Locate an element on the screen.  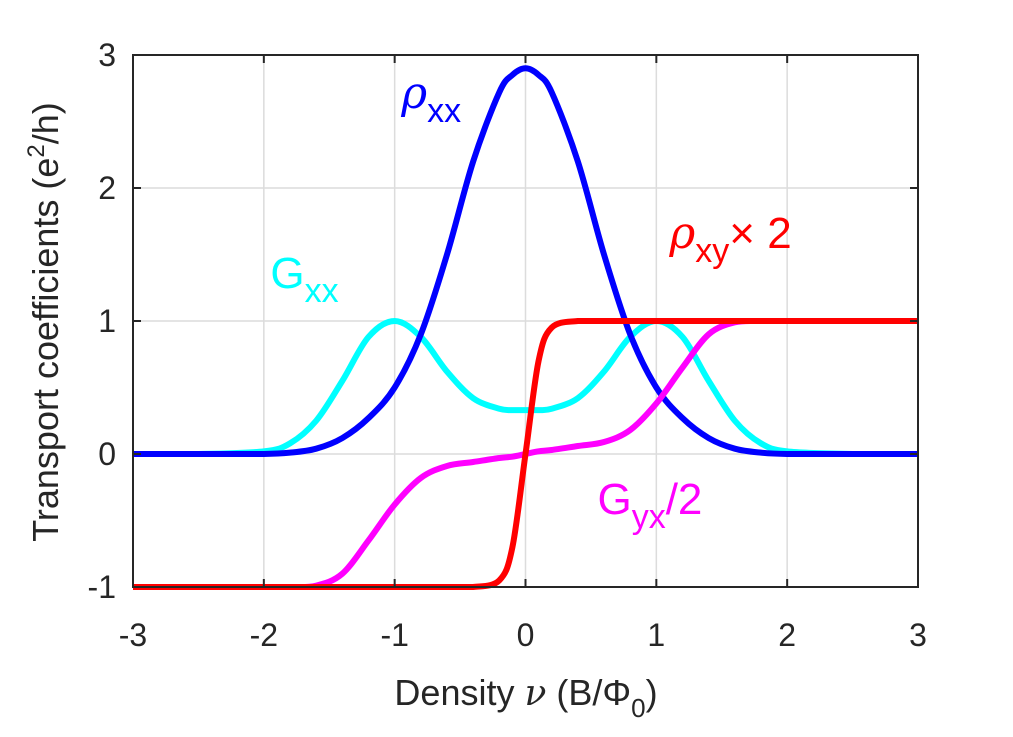
y-axis-title-prefix: Transport coefficients (e is located at coordinates (45, 350).